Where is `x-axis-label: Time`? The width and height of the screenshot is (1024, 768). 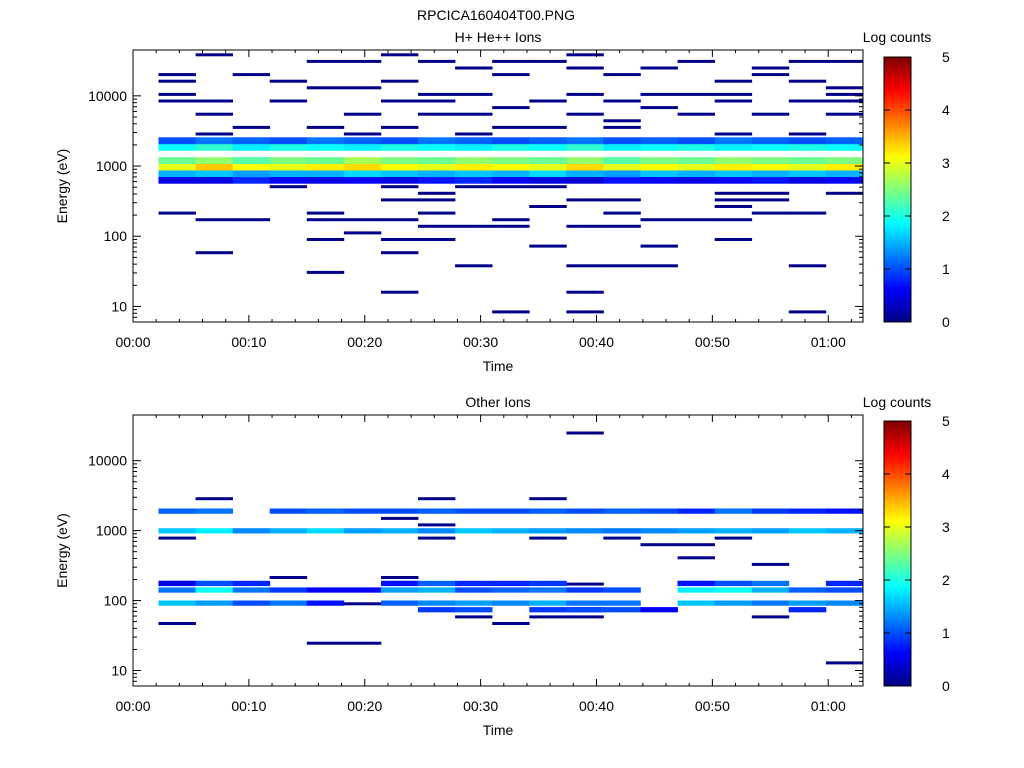
x-axis-label: Time is located at coordinates (498, 366).